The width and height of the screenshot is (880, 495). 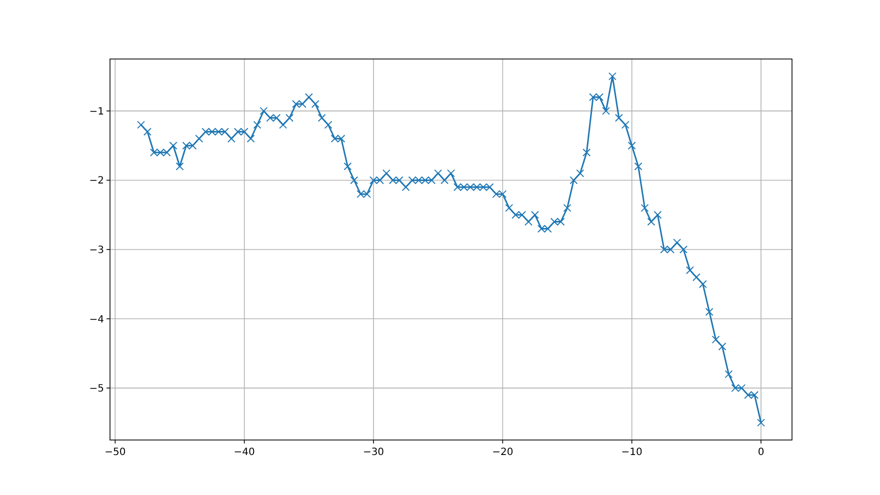 I want to click on x-tick-label: −50, so click(x=115, y=452).